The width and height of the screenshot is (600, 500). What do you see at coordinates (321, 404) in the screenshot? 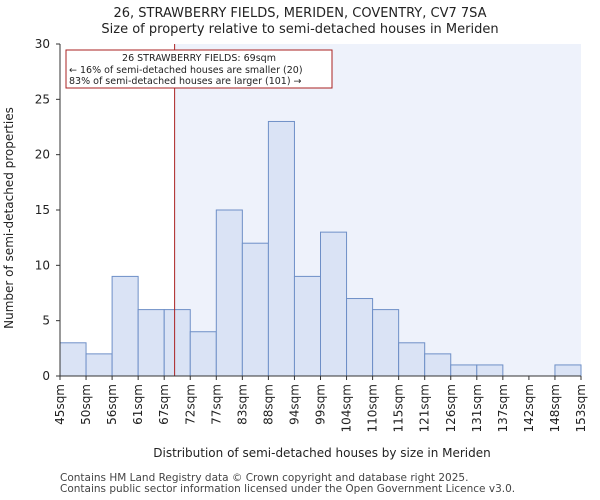
I see `x-tick-label: 99sqm` at bounding box center [321, 404].